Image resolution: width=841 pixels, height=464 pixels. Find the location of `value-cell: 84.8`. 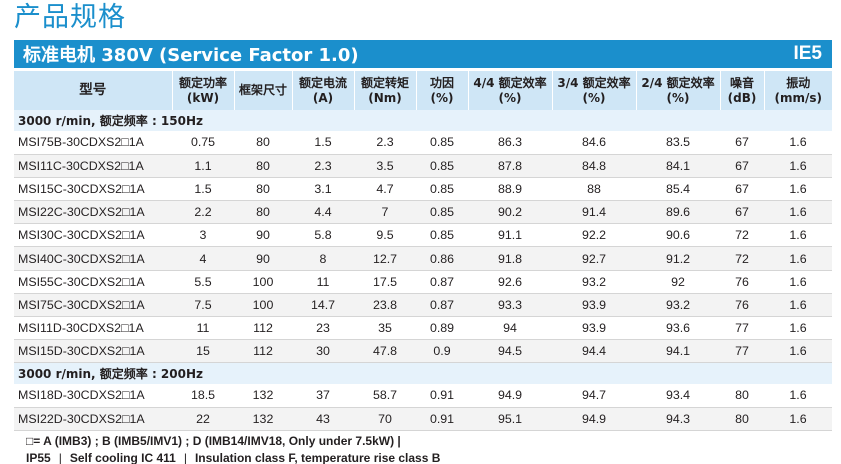

value-cell: 84.8 is located at coordinates (594, 166).